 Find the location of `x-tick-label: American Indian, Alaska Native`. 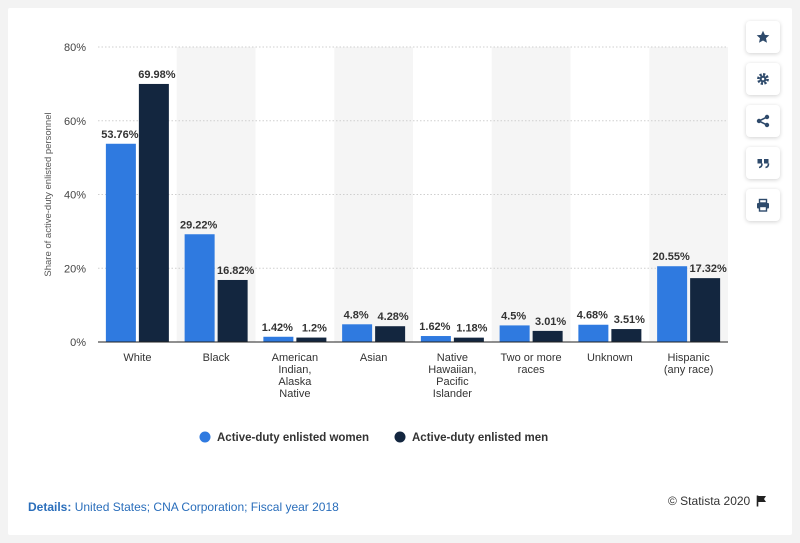

x-tick-label: American Indian, Alaska Native is located at coordinates (295, 376).